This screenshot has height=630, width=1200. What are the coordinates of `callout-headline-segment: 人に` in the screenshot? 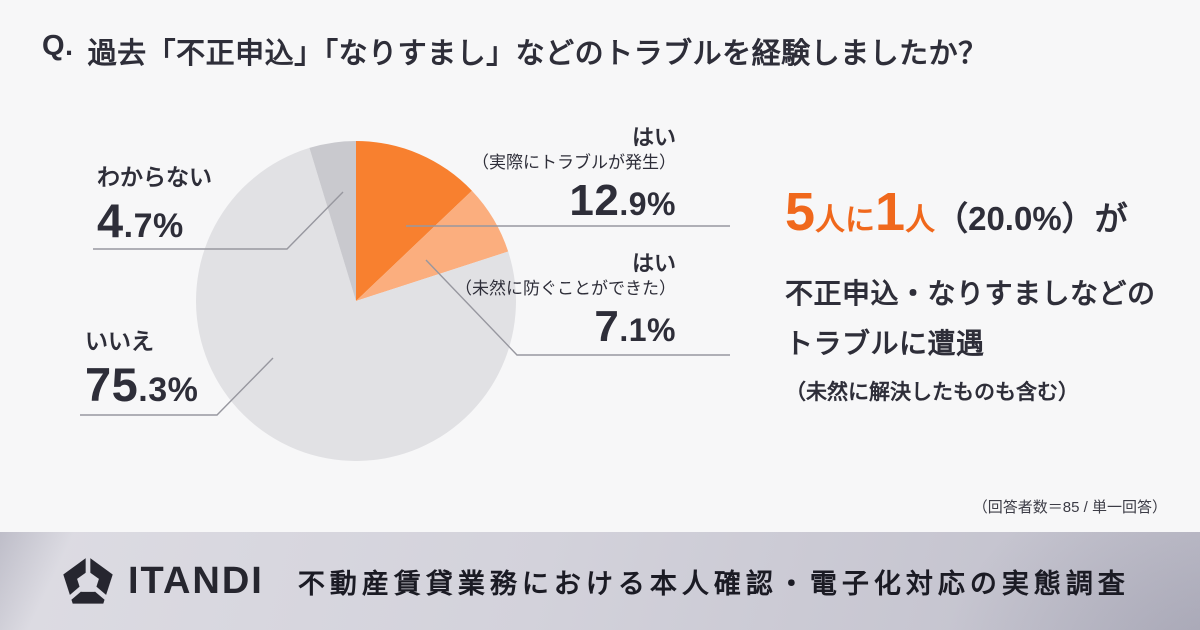 It's located at (845, 220).